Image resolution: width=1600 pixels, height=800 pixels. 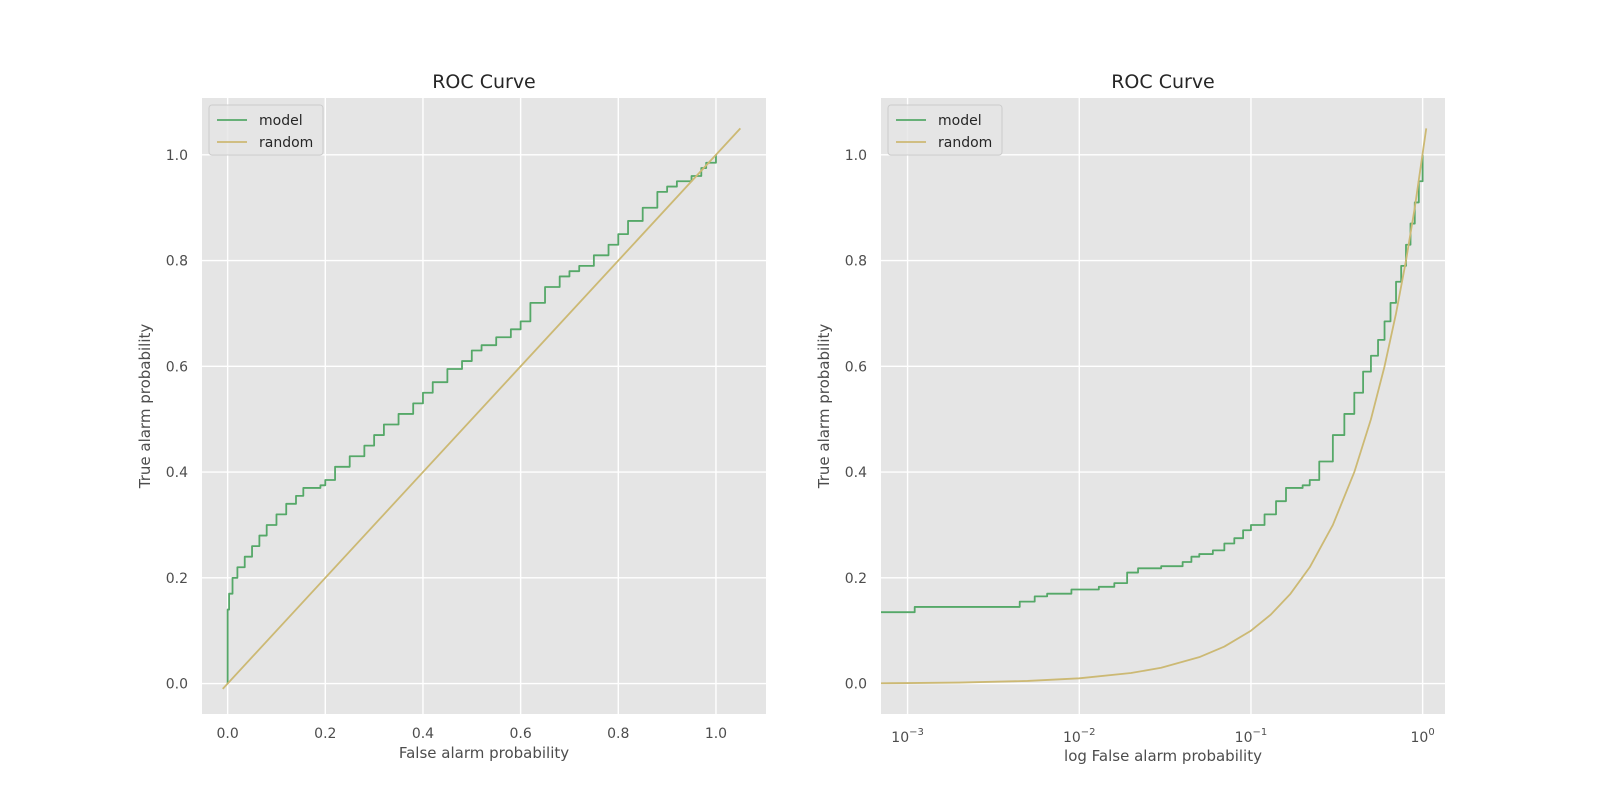 I want to click on x-tick-label: 0.4, so click(x=423, y=734).